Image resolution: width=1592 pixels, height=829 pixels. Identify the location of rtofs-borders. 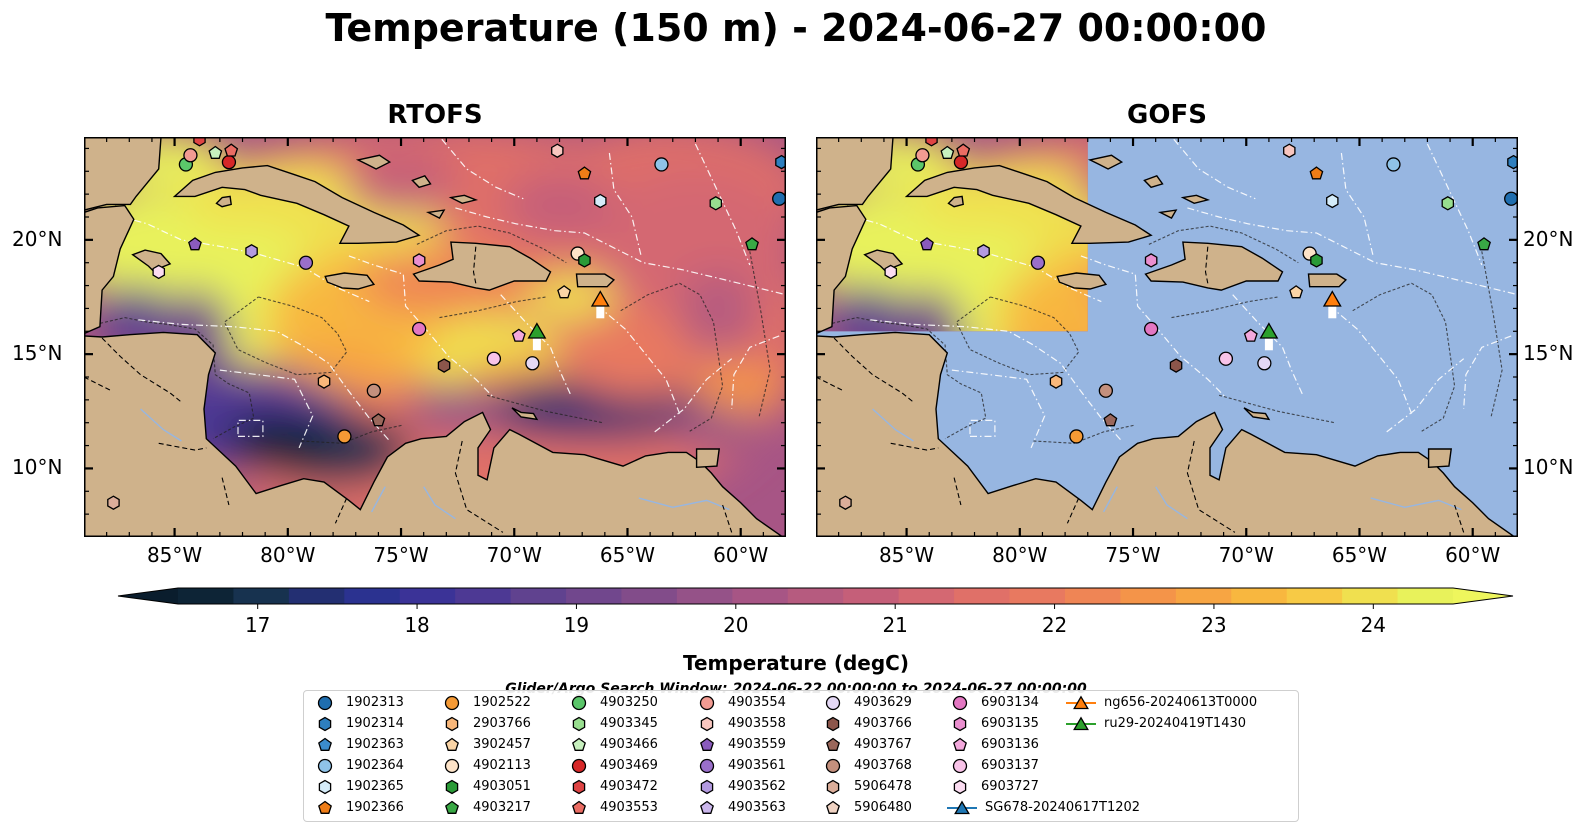
(408, 389).